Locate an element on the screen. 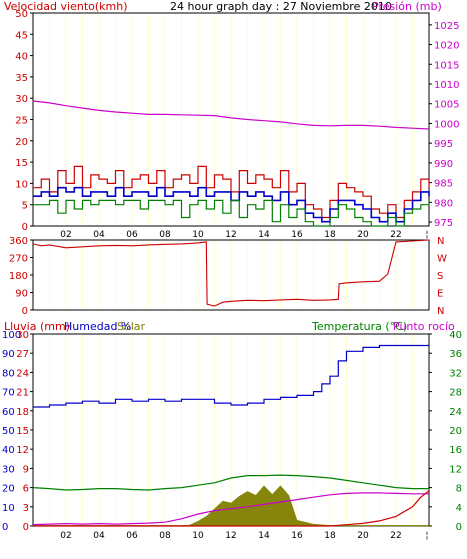  y-tick-label: 5 is located at coordinates (25, 206).